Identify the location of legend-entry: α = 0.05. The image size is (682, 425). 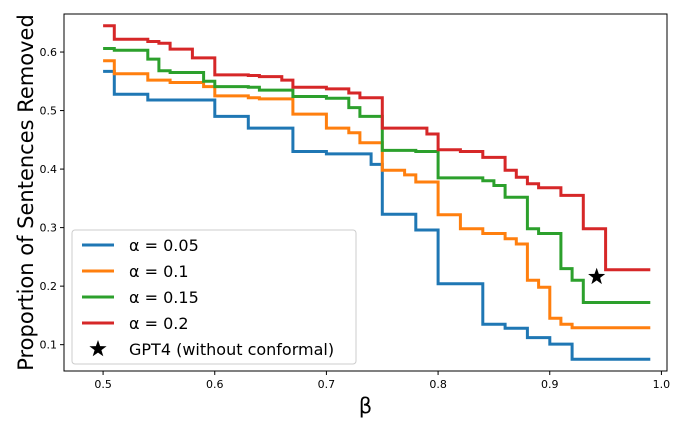
(140, 245).